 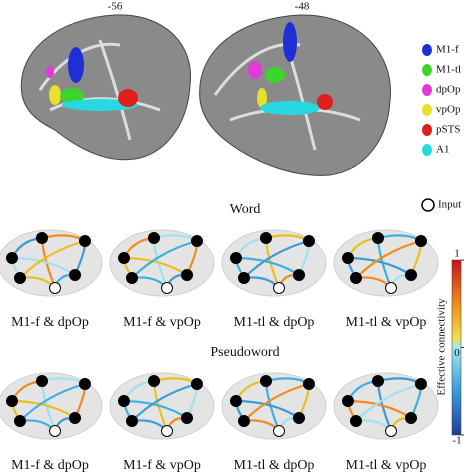 I want to click on legend-label: dpOp, so click(x=448, y=90).